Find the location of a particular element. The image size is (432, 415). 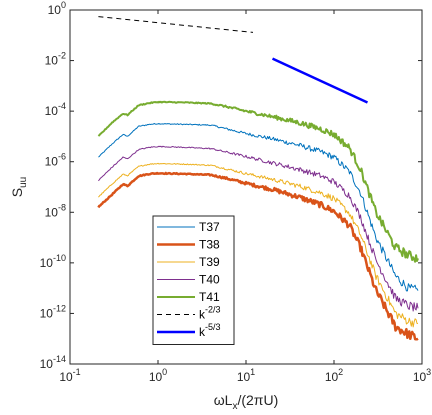

legend-label: k-2/3 is located at coordinates (210, 313).